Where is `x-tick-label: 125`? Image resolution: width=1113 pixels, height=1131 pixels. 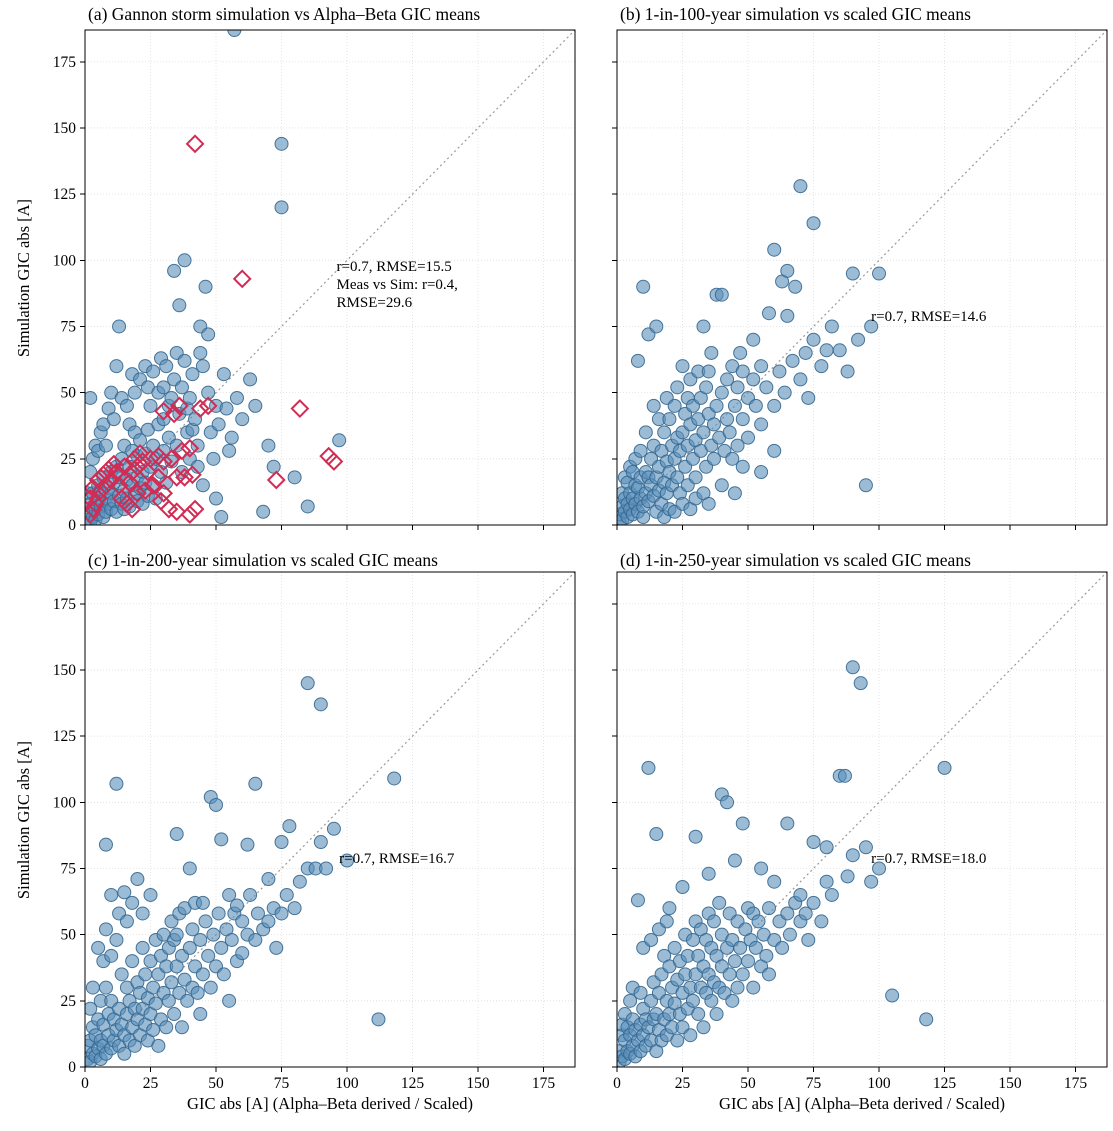
x-tick-label: 125 is located at coordinates (945, 1083).